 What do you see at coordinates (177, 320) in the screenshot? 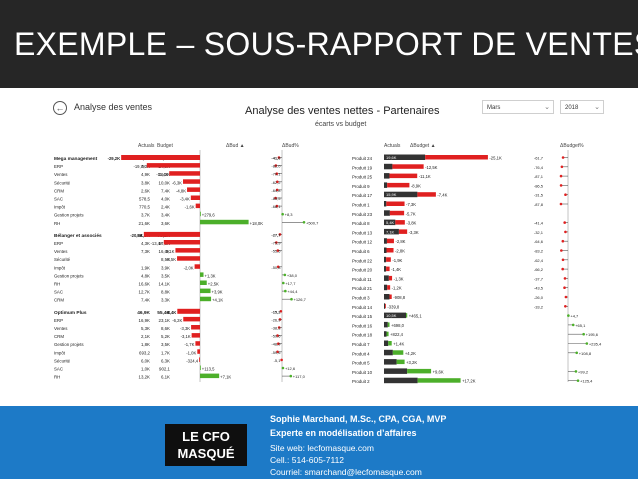
I see `delta-label: -6,2K` at bounding box center [177, 320].